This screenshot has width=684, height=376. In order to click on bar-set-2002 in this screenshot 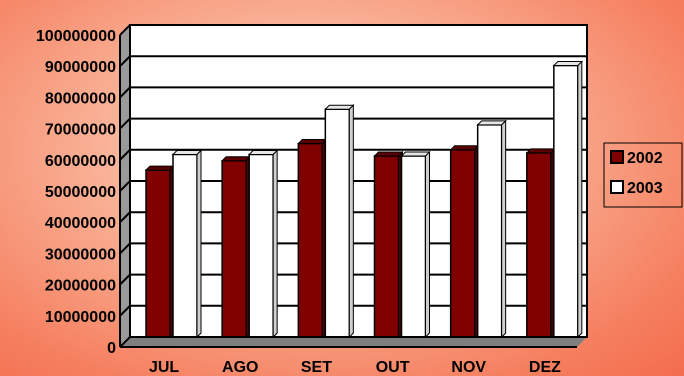, I will do `click(312, 238)`.